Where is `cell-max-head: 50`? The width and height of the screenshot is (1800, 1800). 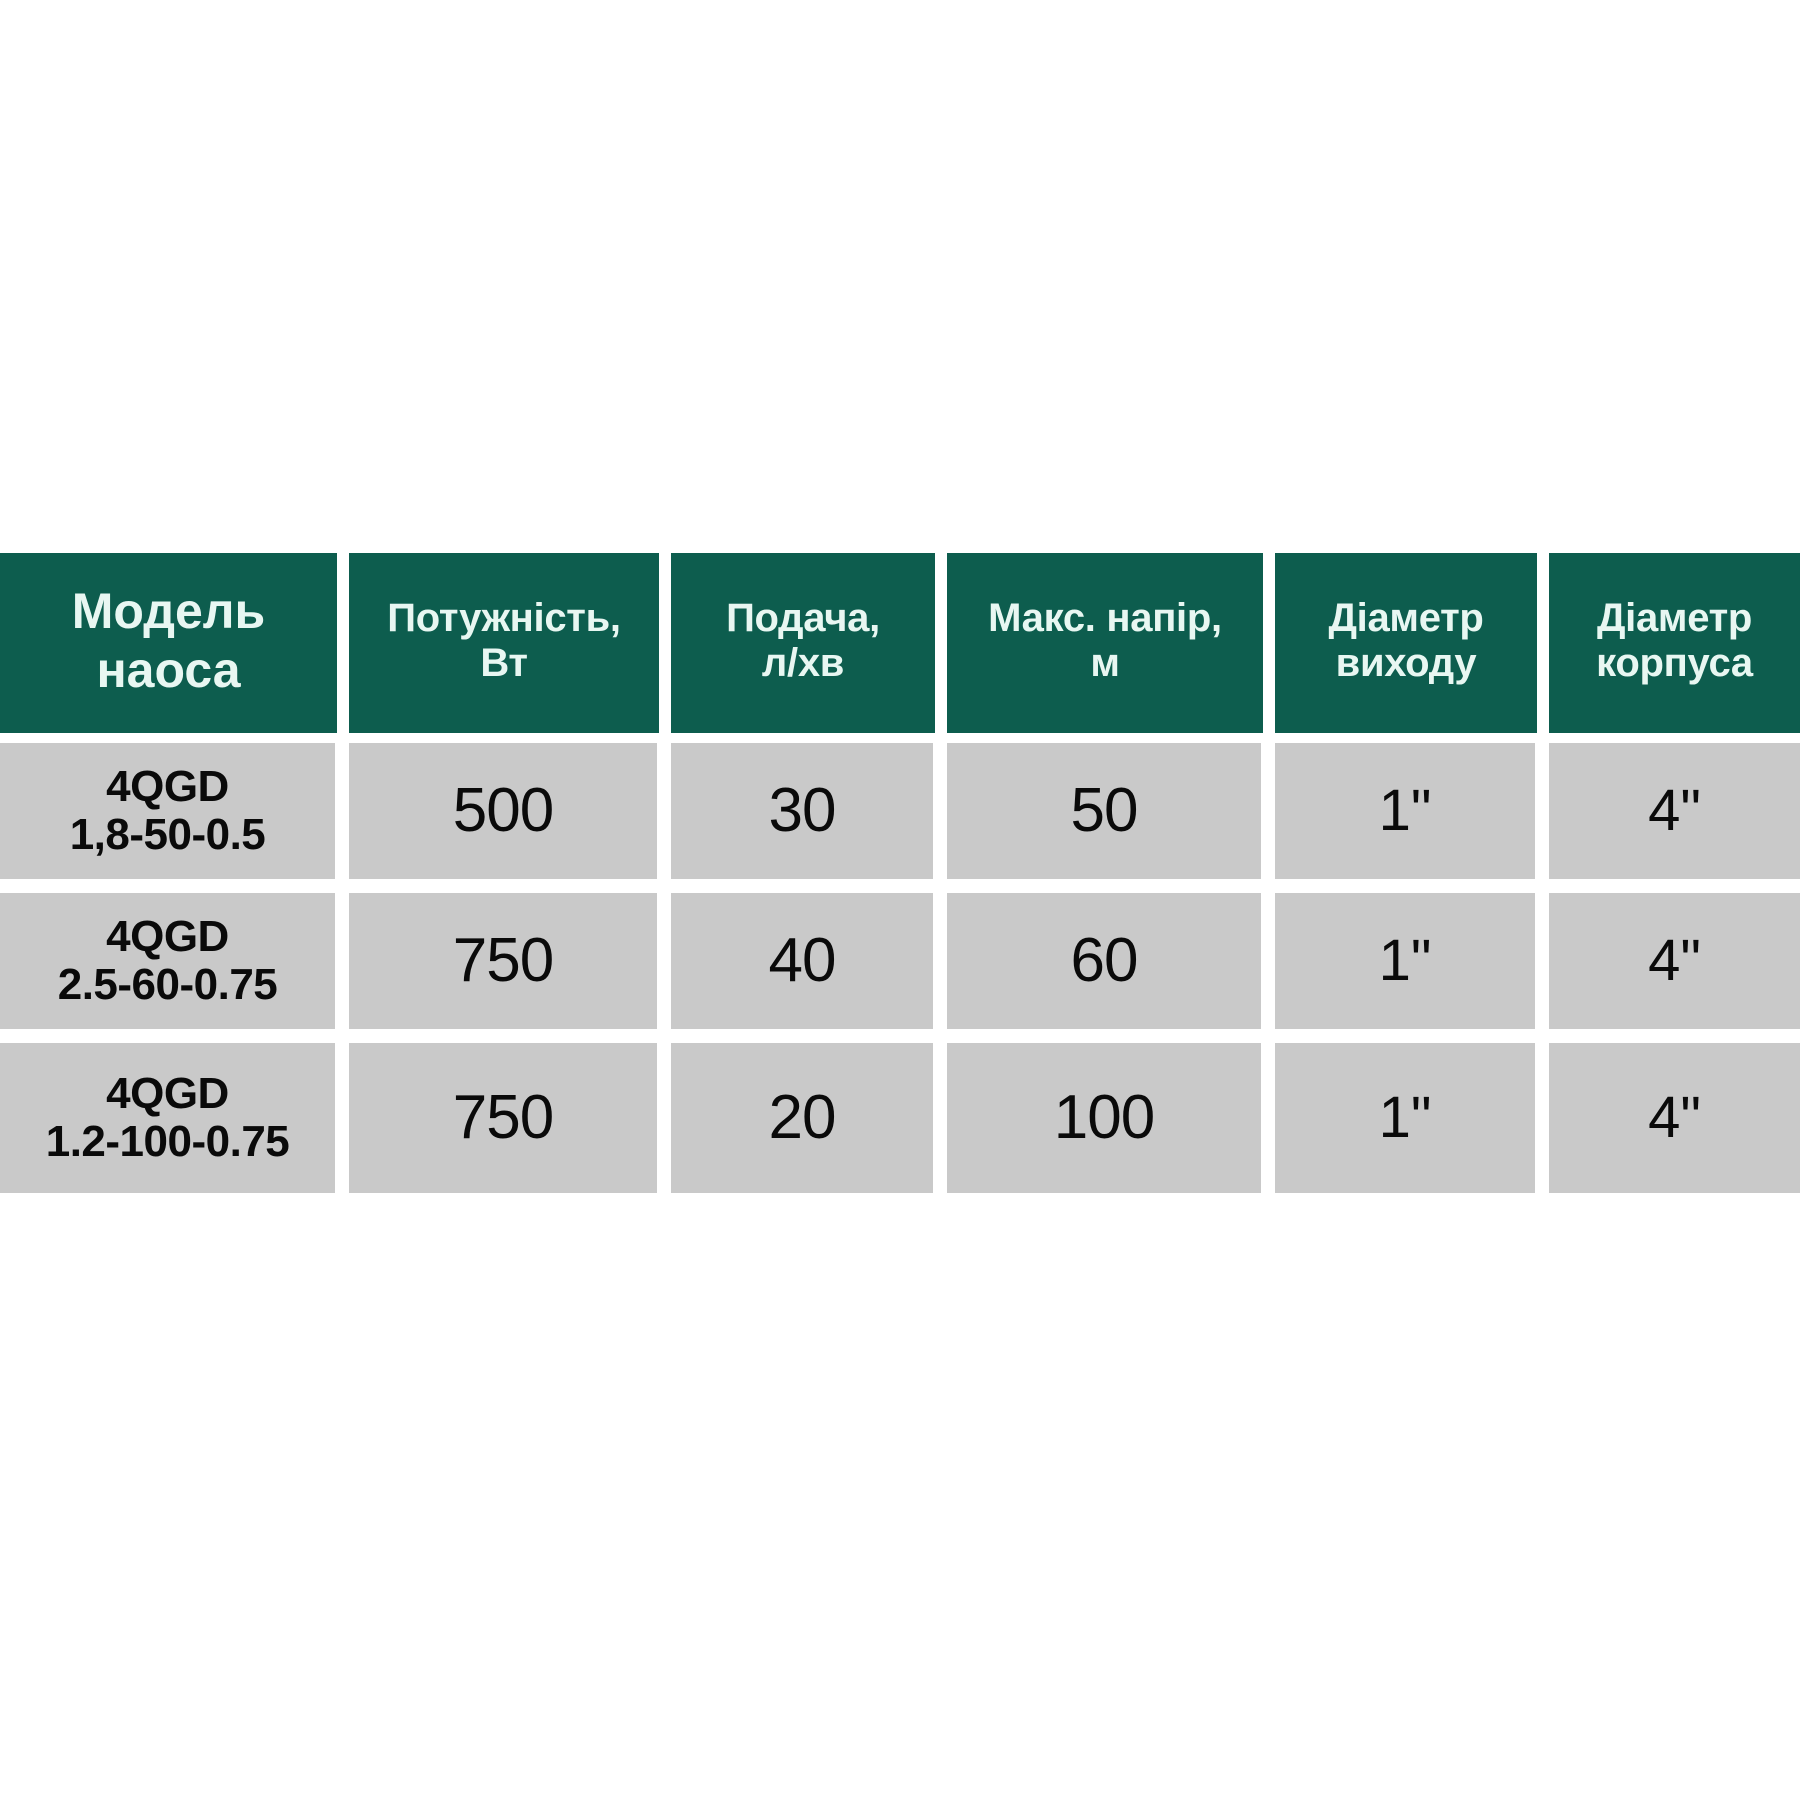
cell-max-head: 50 is located at coordinates (1111, 818).